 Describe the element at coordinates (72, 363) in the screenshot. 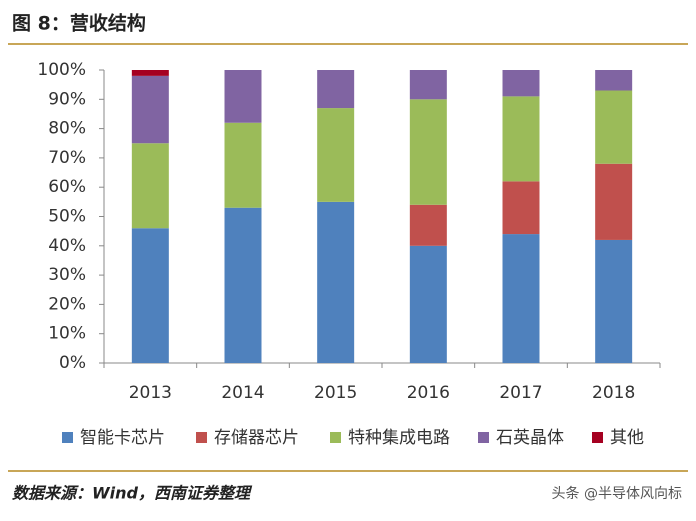

I see `y-tick-label: 0%` at that location.